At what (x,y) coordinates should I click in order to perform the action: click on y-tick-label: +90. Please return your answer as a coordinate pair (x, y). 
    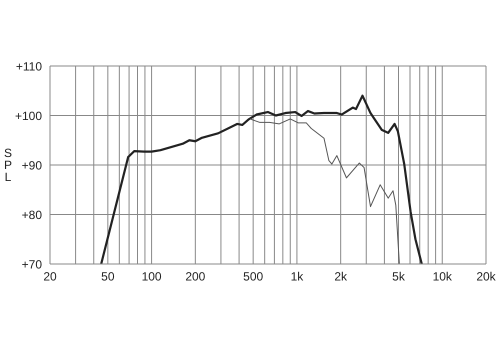
    Looking at the image, I should click on (32, 165).